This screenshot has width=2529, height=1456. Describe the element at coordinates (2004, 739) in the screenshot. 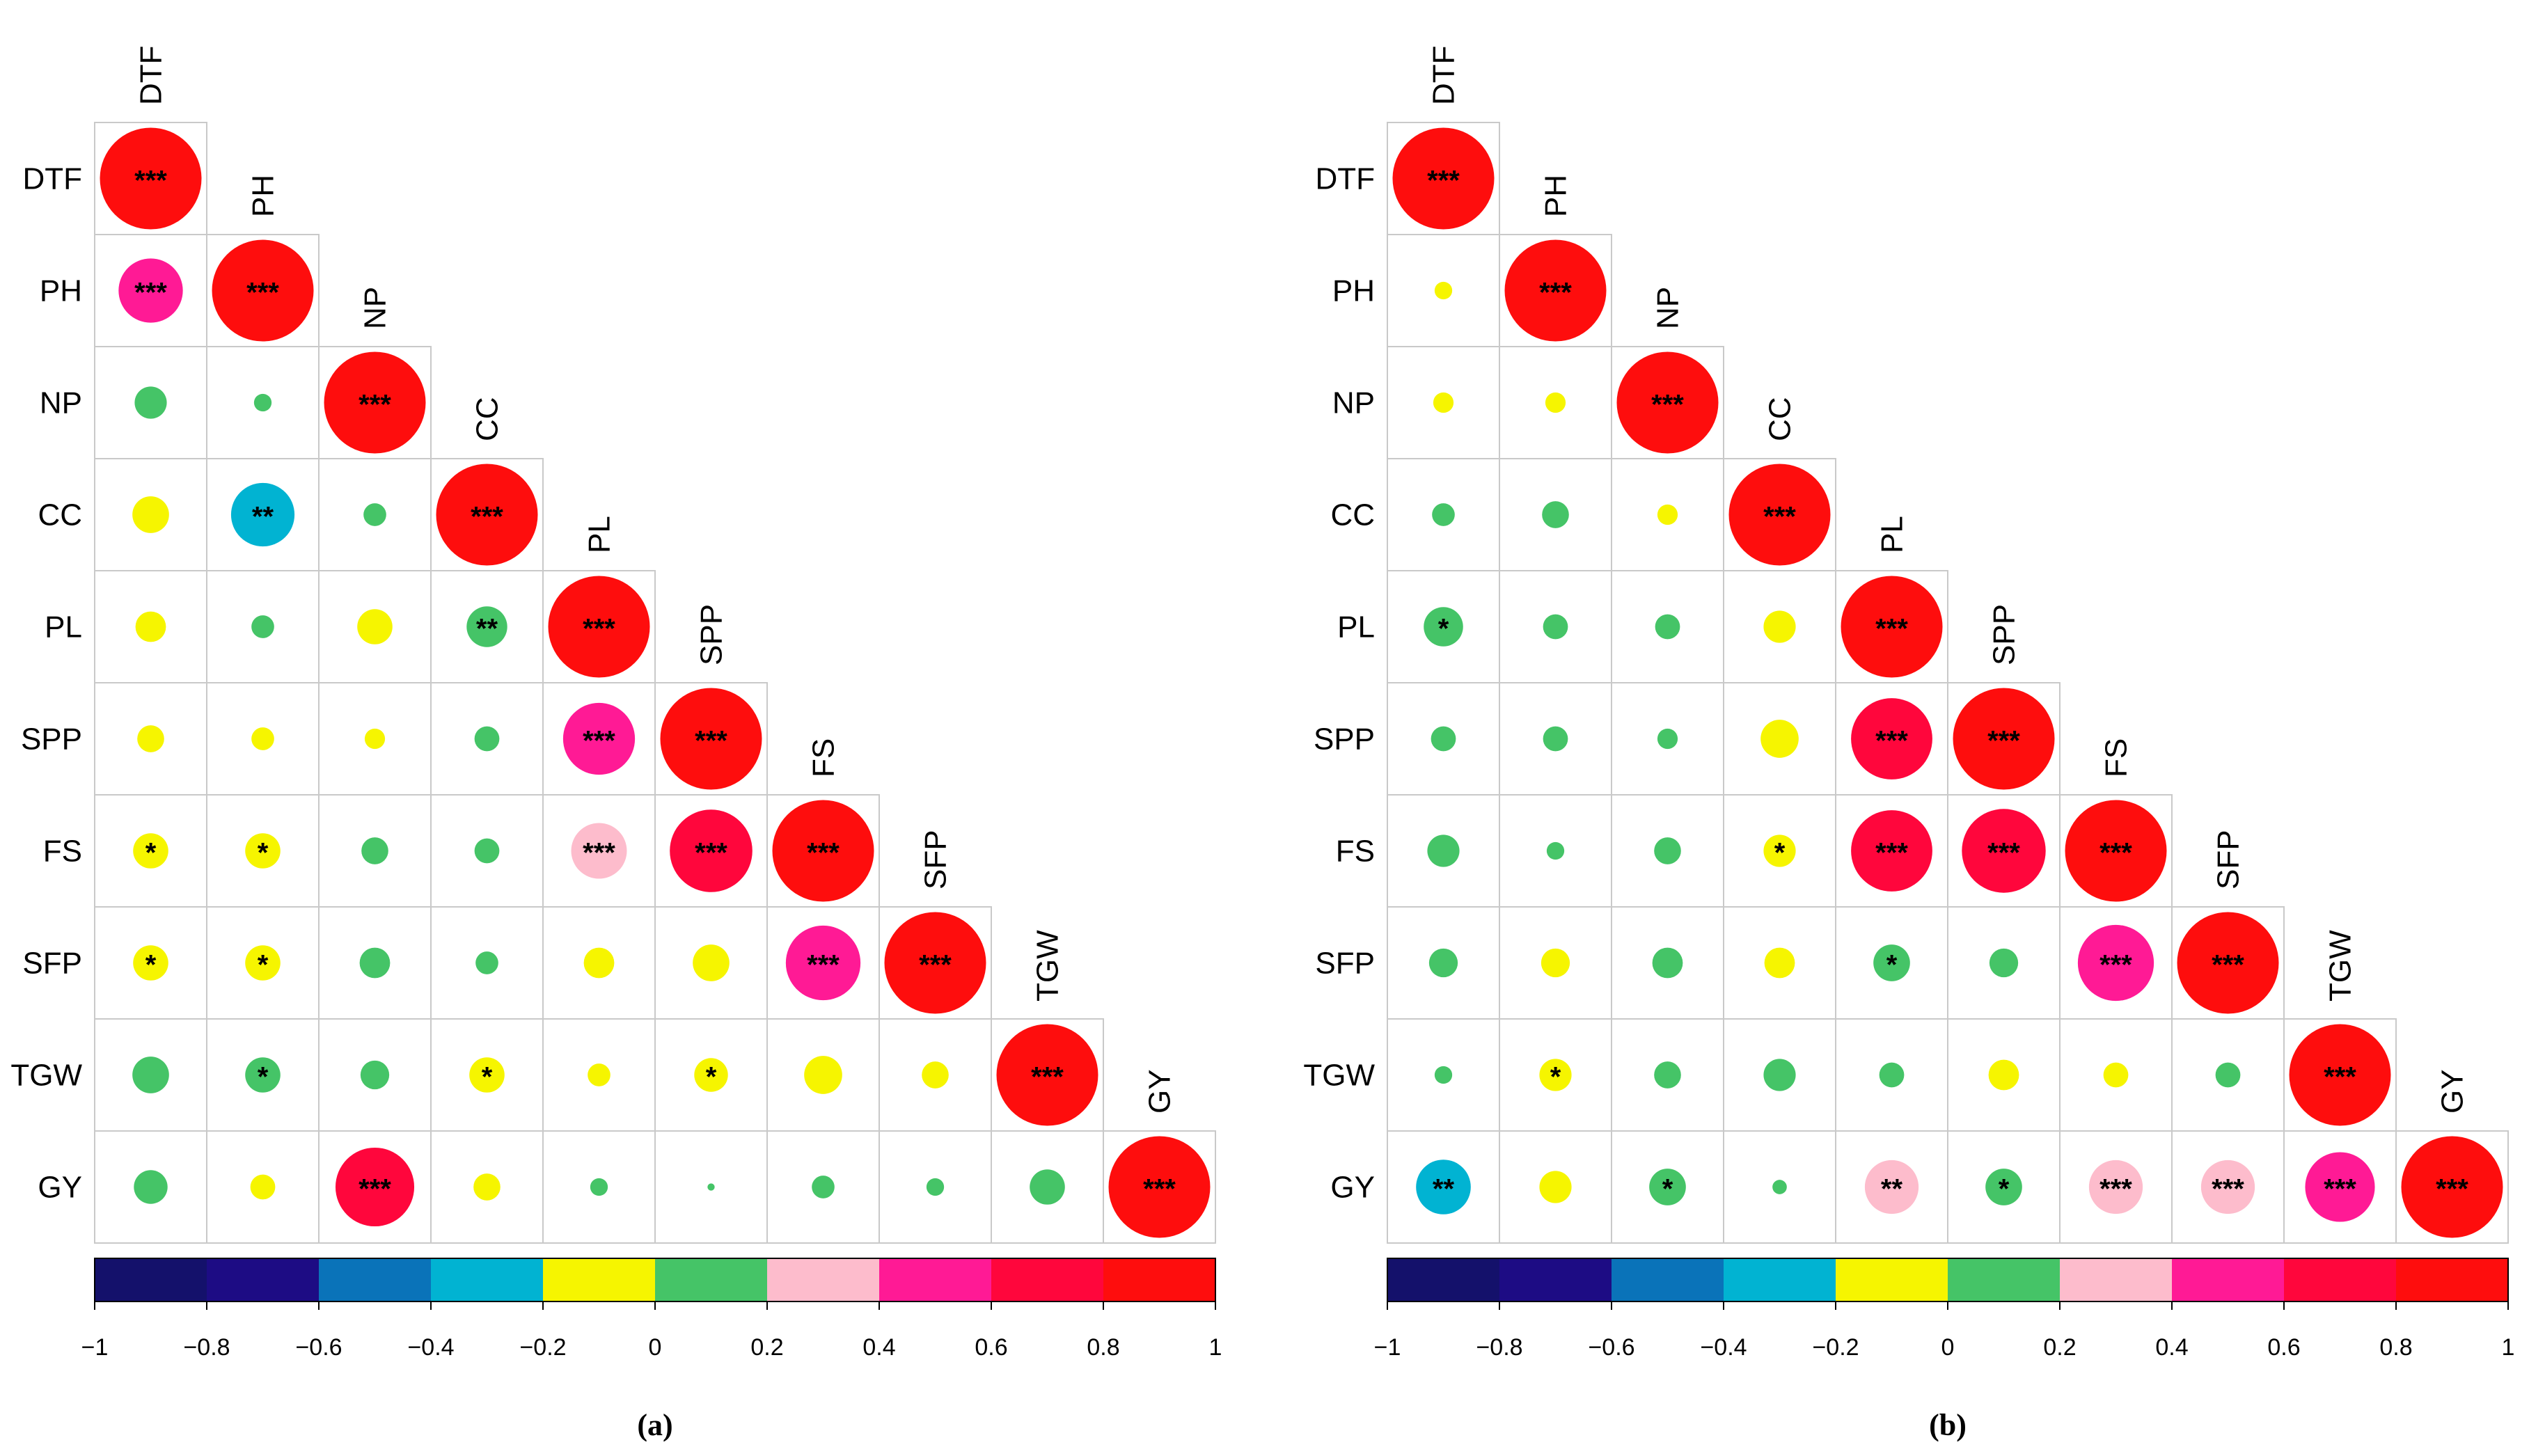

I see `correlation-circle-spp-spp` at that location.